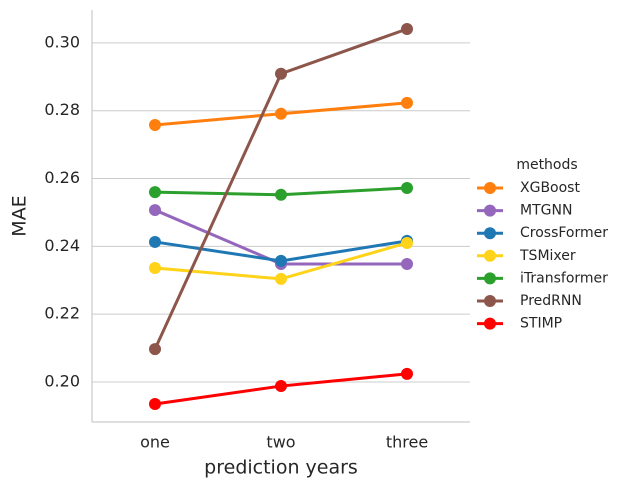  Describe the element at coordinates (281, 468) in the screenshot. I see `x-axis-title: prediction years` at that location.